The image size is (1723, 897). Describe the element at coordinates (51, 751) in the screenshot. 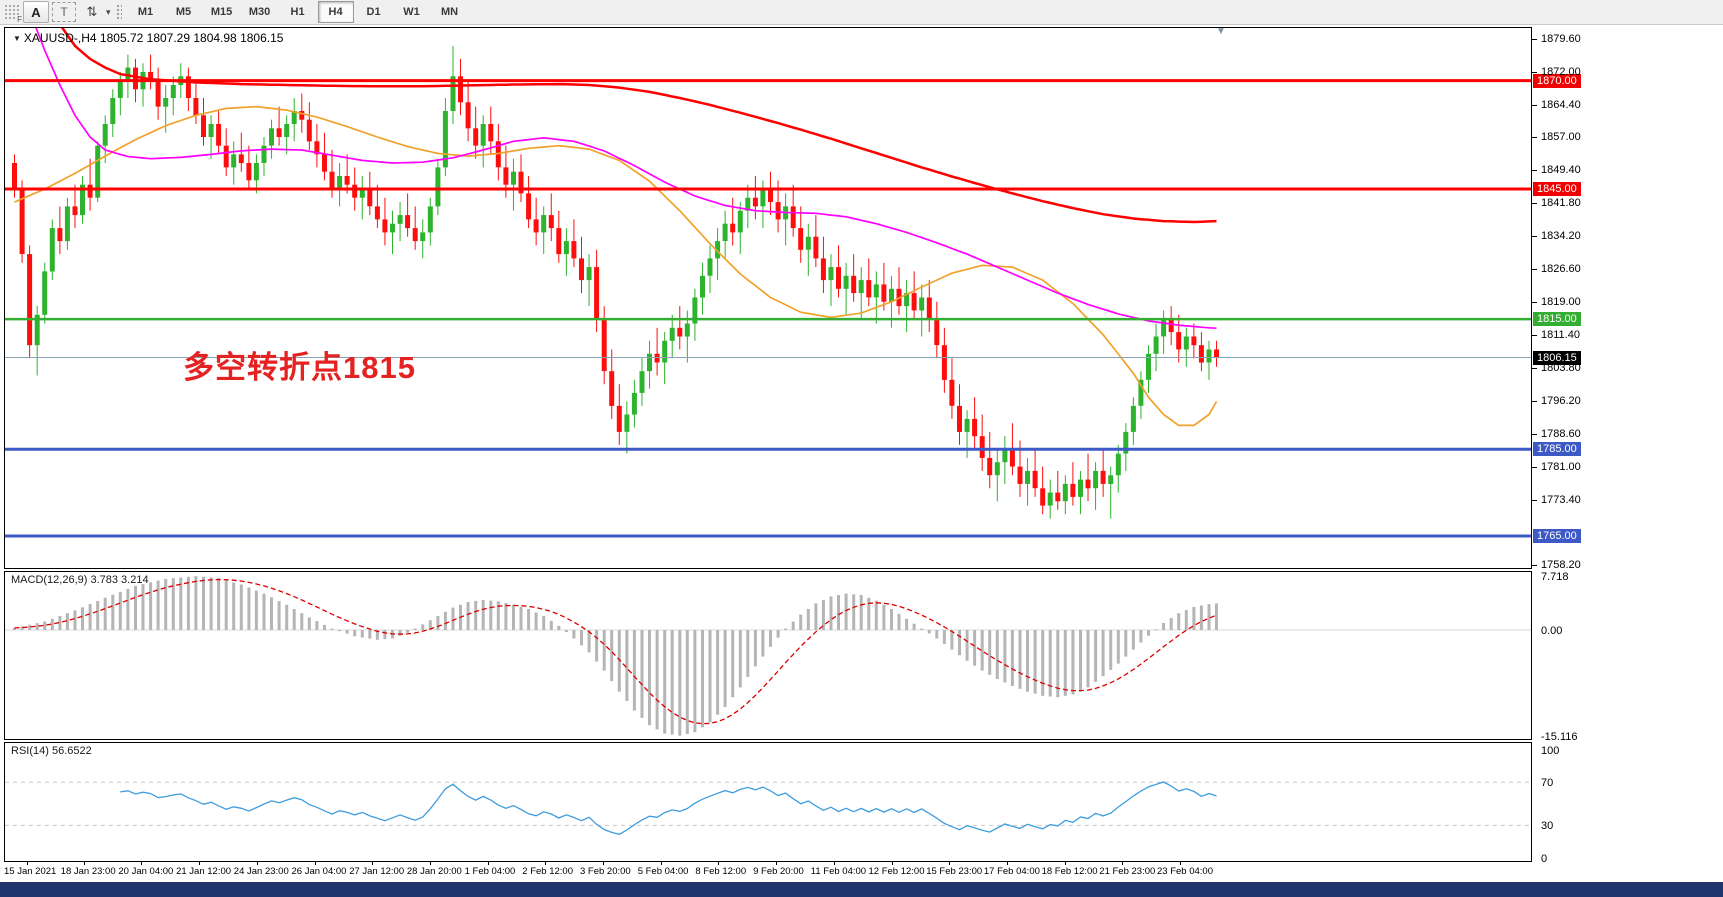

I see `rsi-label: RSI(14) 56.6522` at that location.